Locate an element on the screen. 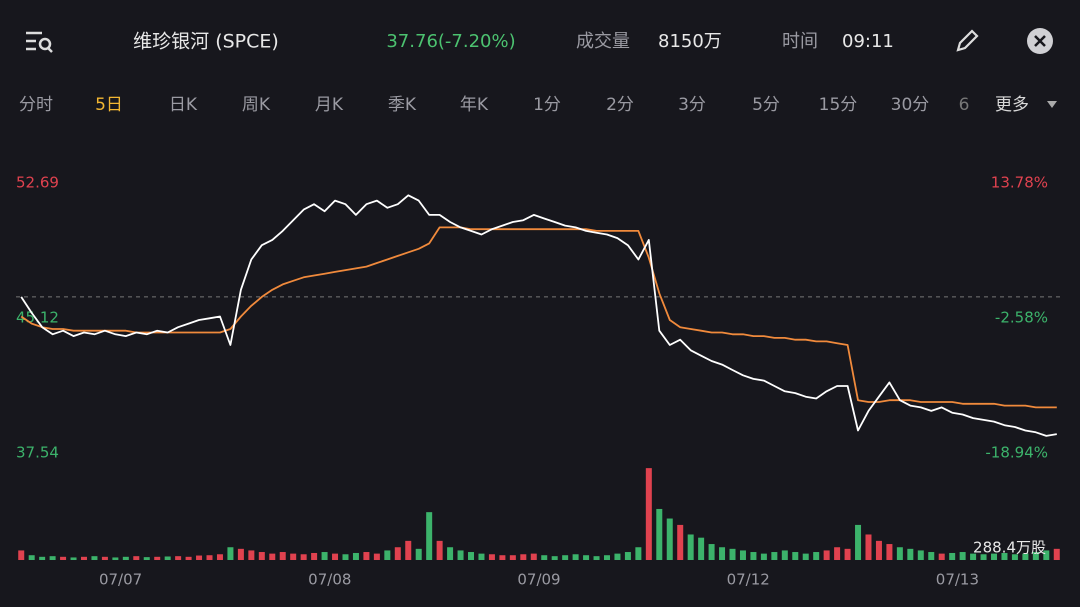 The image size is (1080, 607). tab: 30分 is located at coordinates (910, 105).